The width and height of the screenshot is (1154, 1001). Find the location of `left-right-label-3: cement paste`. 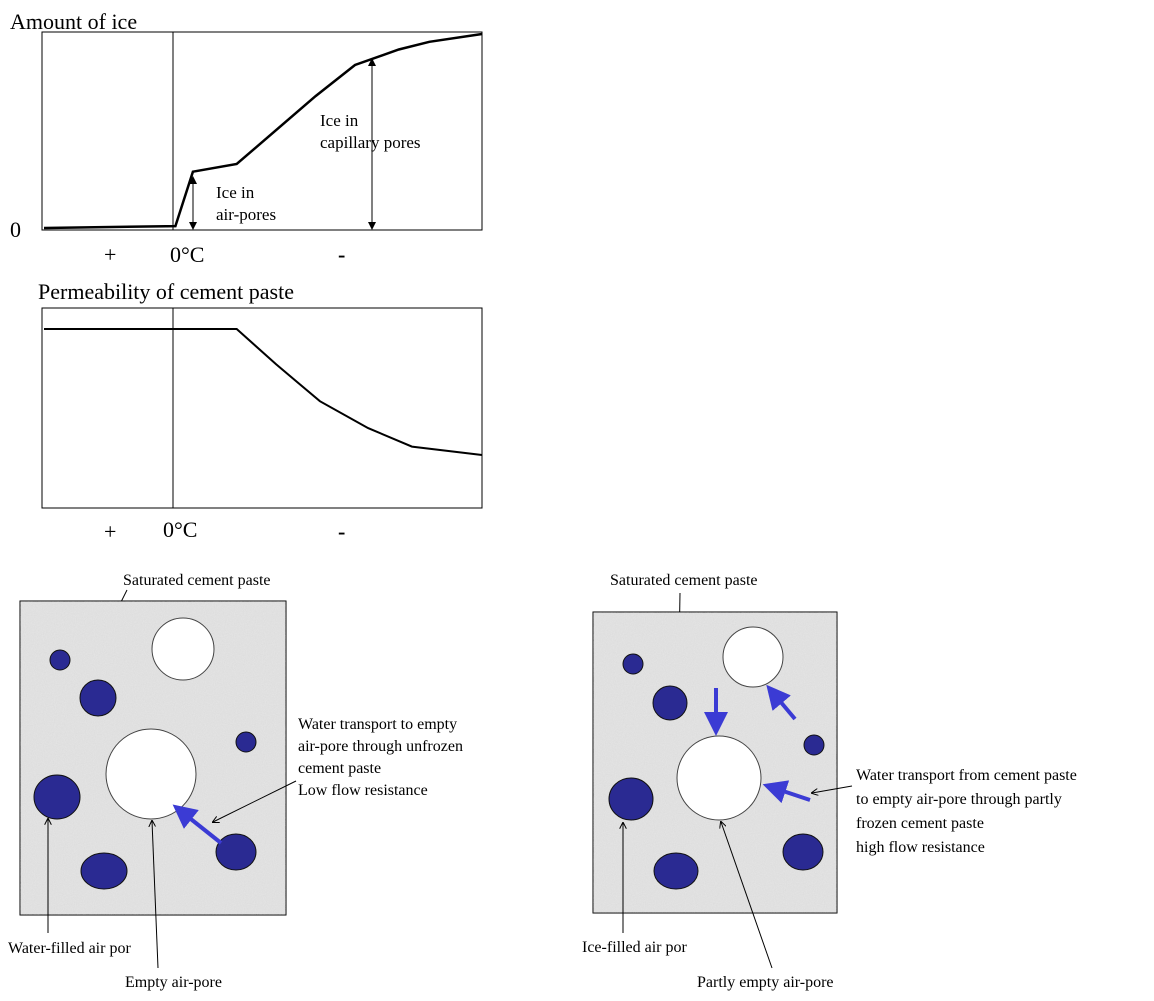

left-right-label-3: cement paste is located at coordinates (339, 768).